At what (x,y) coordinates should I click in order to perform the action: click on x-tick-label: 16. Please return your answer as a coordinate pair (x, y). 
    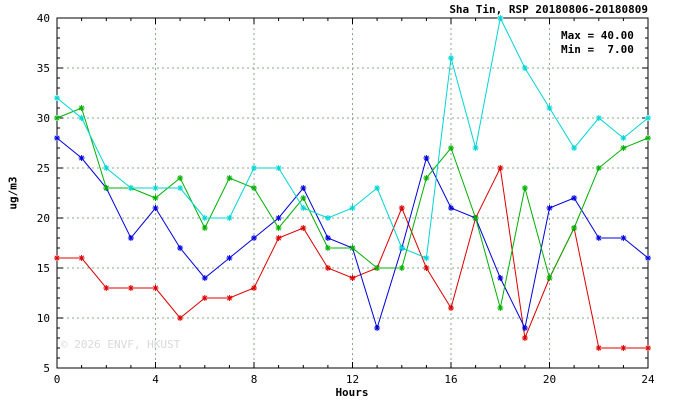
    Looking at the image, I should click on (450, 379).